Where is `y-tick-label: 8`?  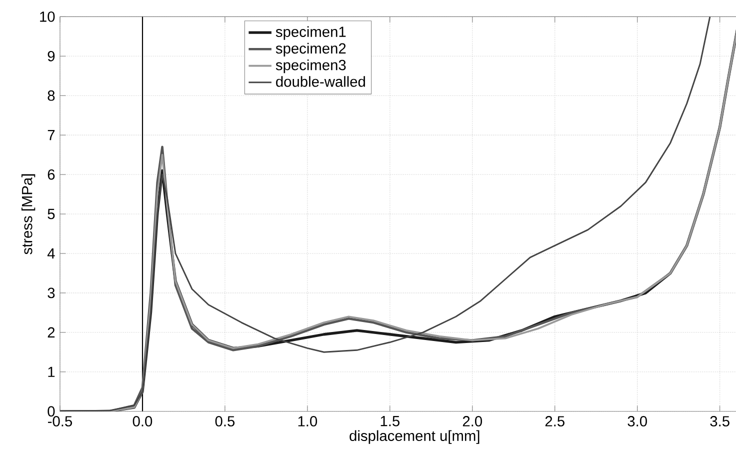
y-tick-label: 8 is located at coordinates (51, 95).